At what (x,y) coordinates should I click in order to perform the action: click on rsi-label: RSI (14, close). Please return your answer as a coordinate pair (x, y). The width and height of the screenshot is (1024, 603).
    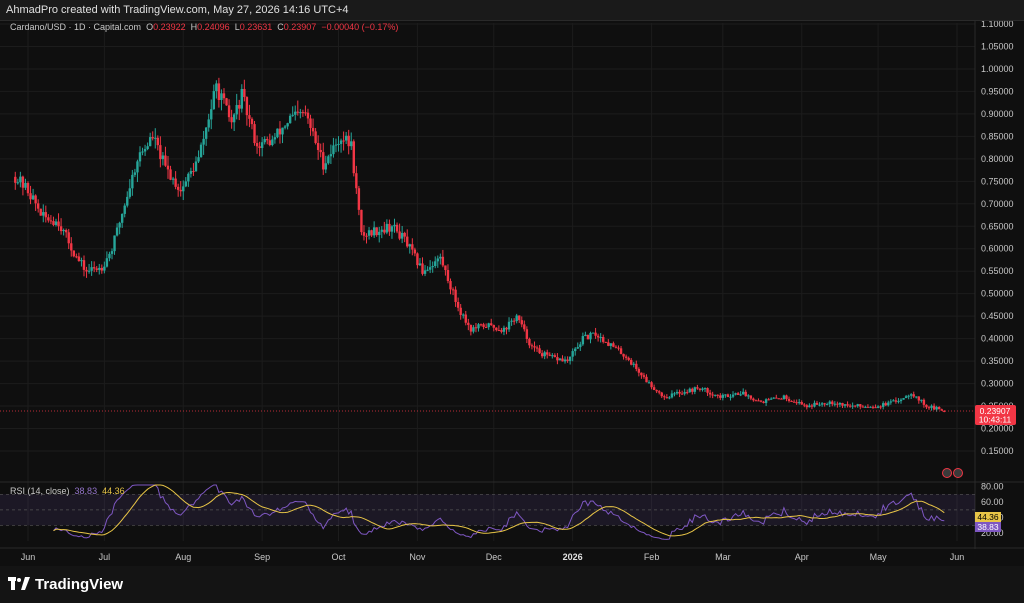
    Looking at the image, I should click on (40, 491).